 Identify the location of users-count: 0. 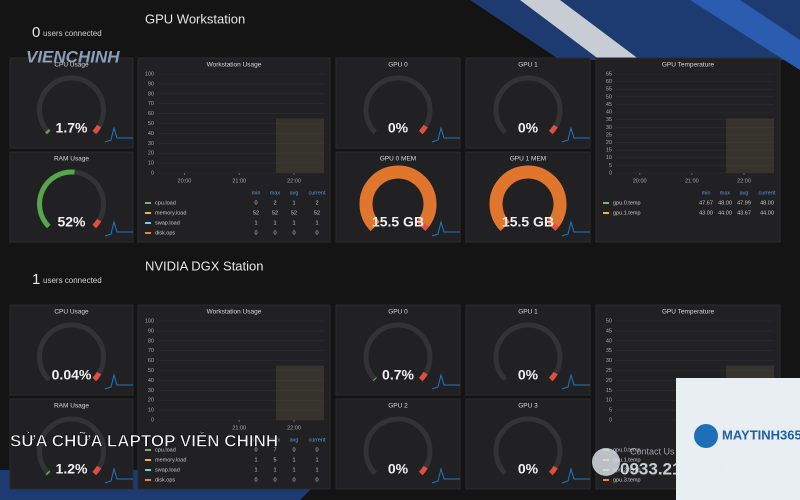
(36, 32).